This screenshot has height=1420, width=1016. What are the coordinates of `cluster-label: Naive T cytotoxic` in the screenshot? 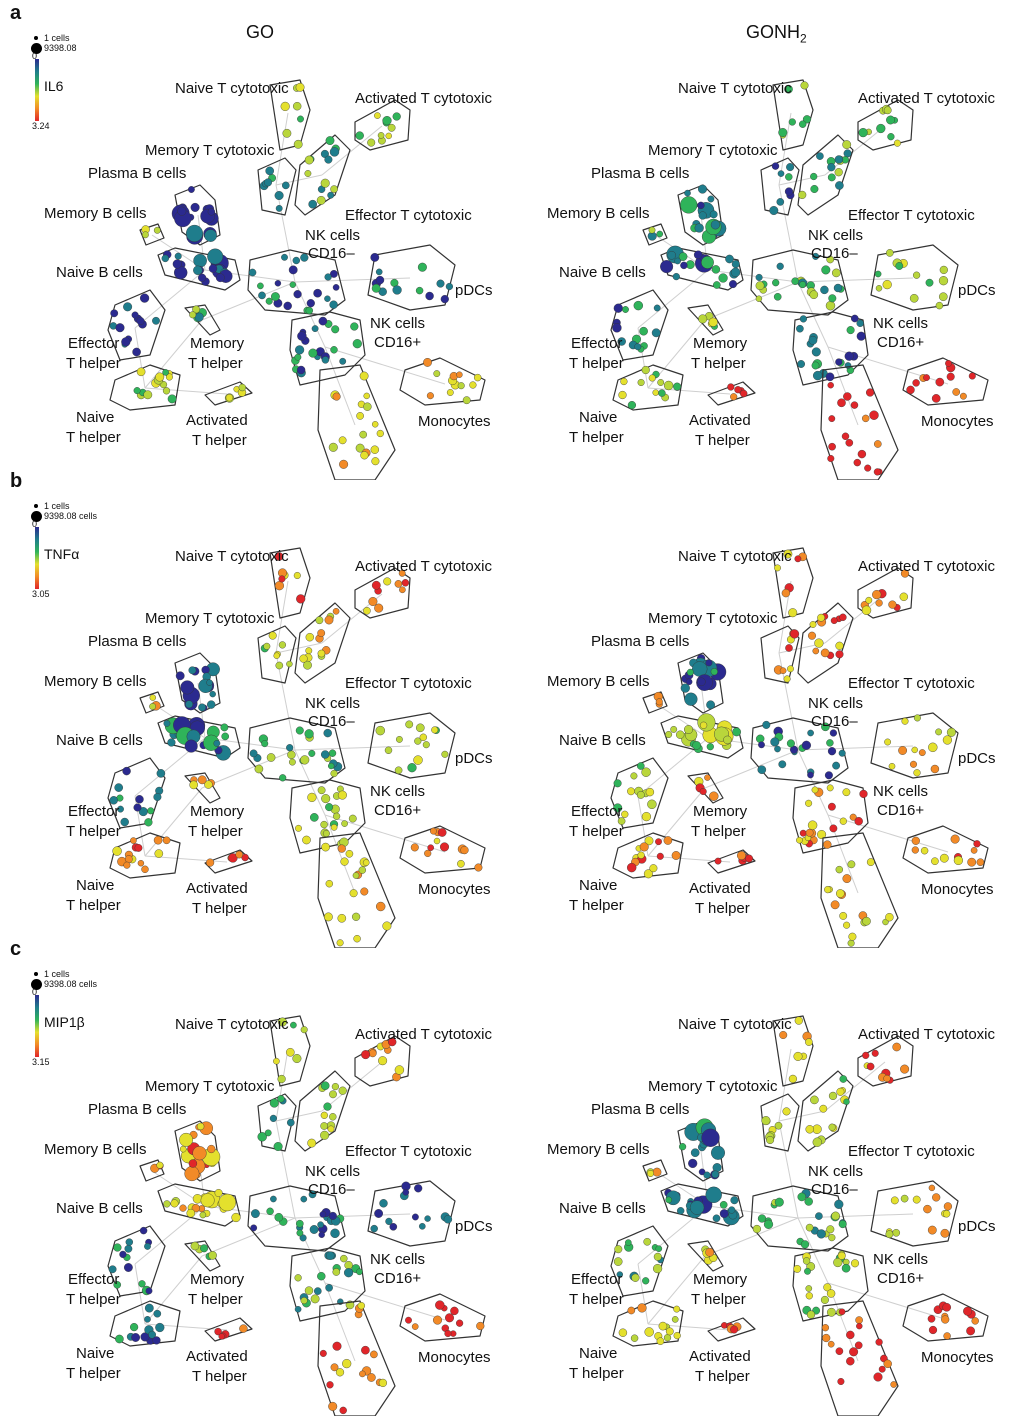 It's located at (735, 88).